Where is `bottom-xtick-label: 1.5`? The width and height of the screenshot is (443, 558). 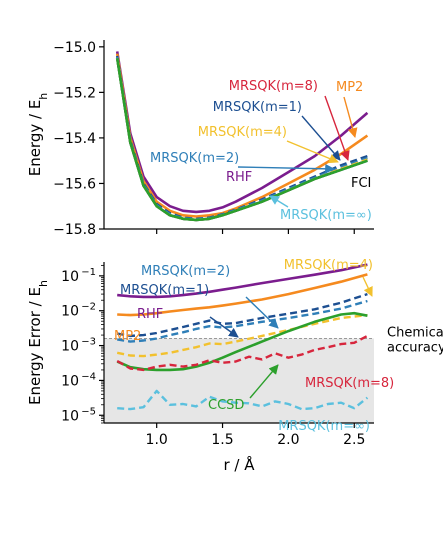 bottom-xtick-label: 1.5 is located at coordinates (222, 440).